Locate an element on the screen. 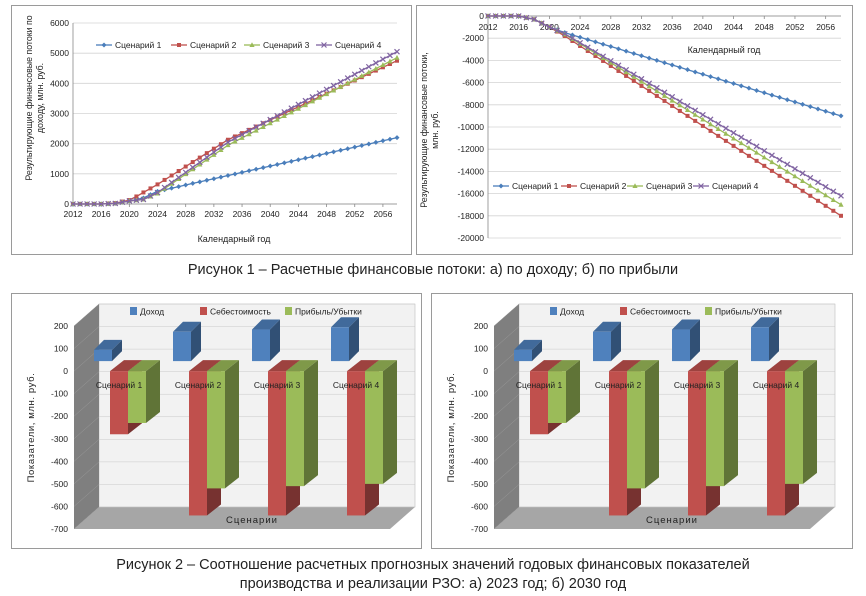 This screenshot has height=596, width=866. legend: Сценарий 1 Сценарий 2 Сценарий 3 Сценарий 4 is located at coordinates (239, 45).